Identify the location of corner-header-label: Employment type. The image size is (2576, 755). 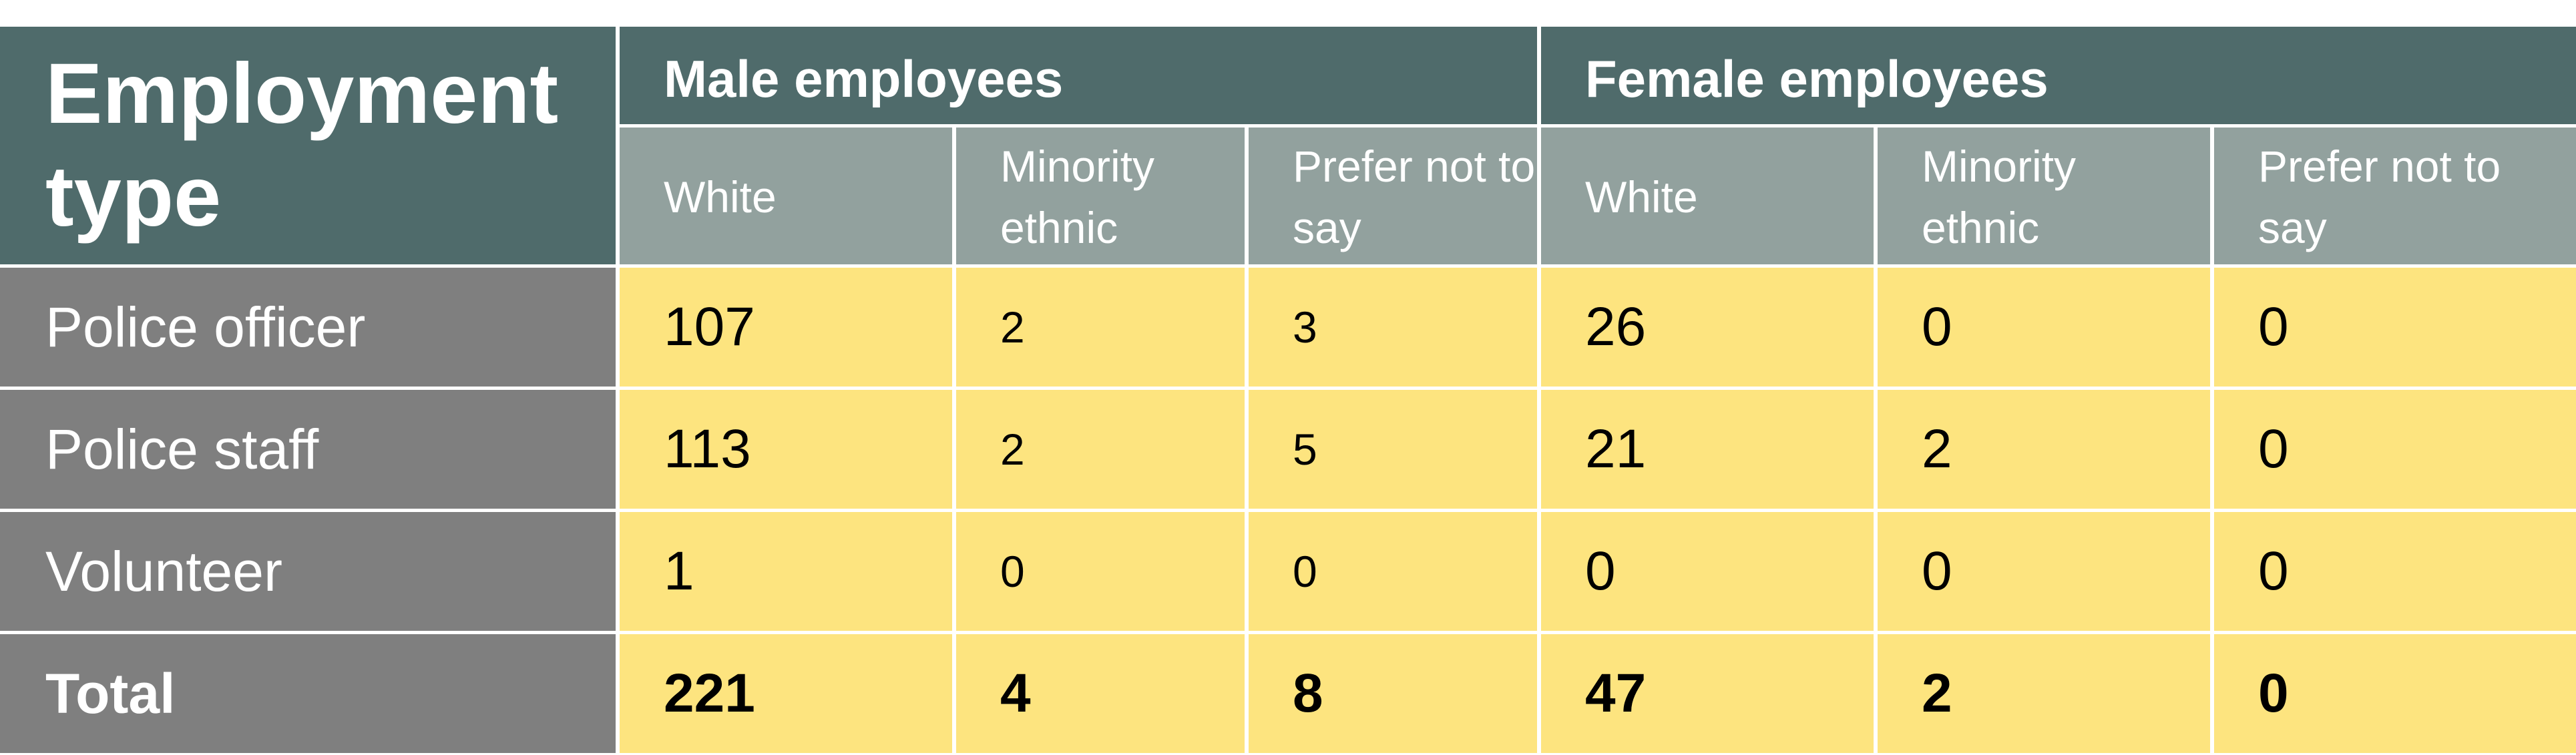
(302, 145).